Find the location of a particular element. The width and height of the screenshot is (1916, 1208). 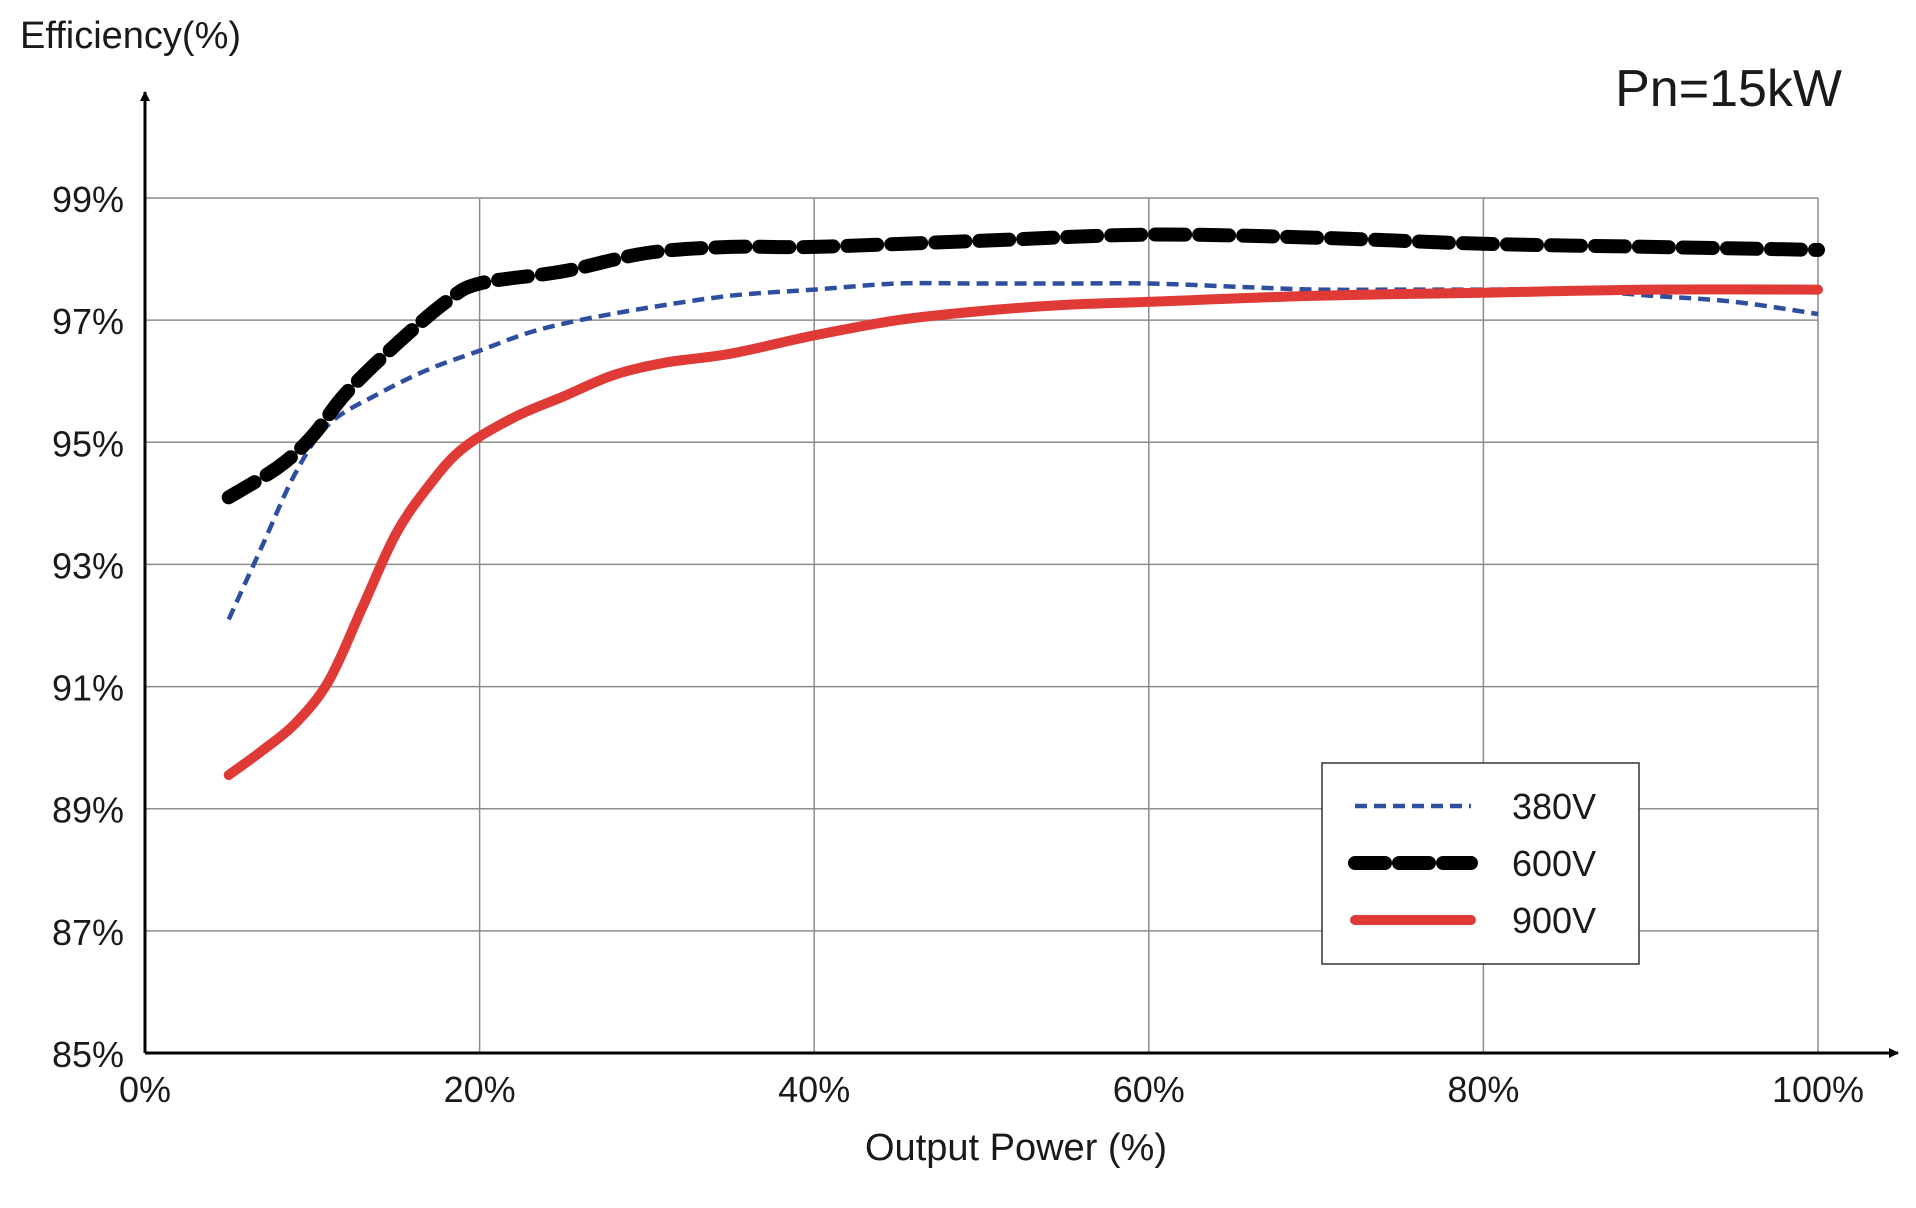

x-tick-label: 40% is located at coordinates (814, 1089).